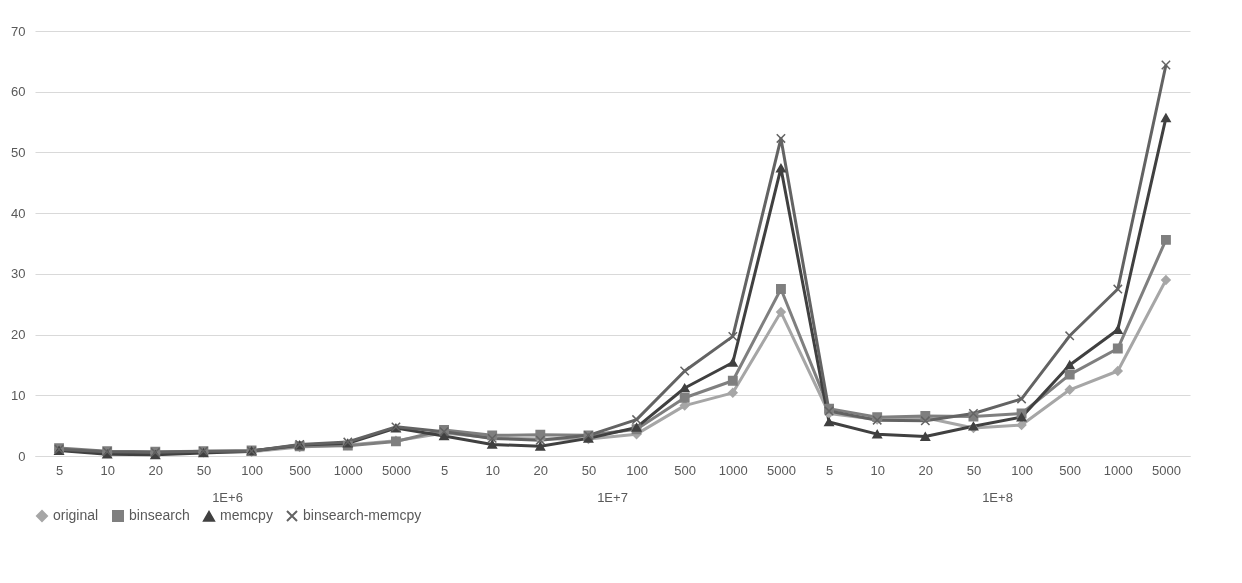 This screenshot has height=583, width=1242. Describe the element at coordinates (18, 274) in the screenshot. I see `y-tick-label: 30` at that location.